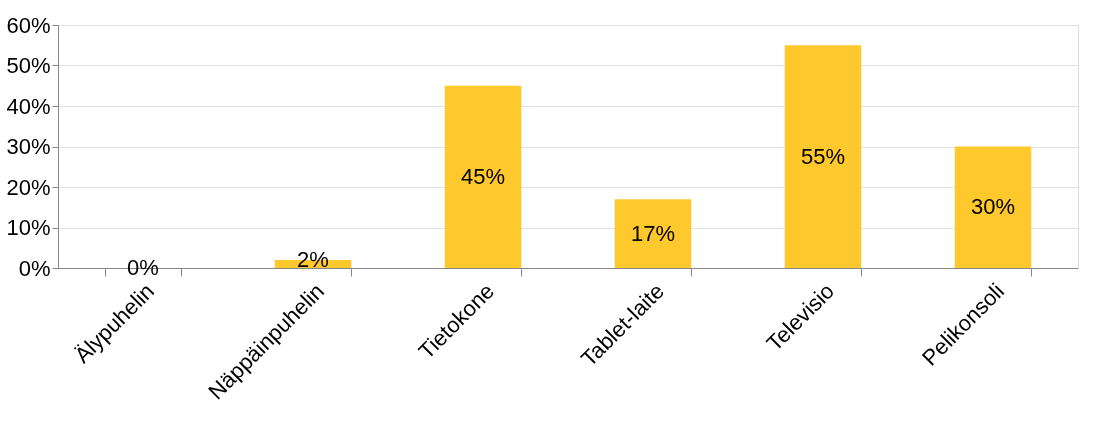 This screenshot has width=1117, height=430. I want to click on data-label: 45%, so click(483, 176).